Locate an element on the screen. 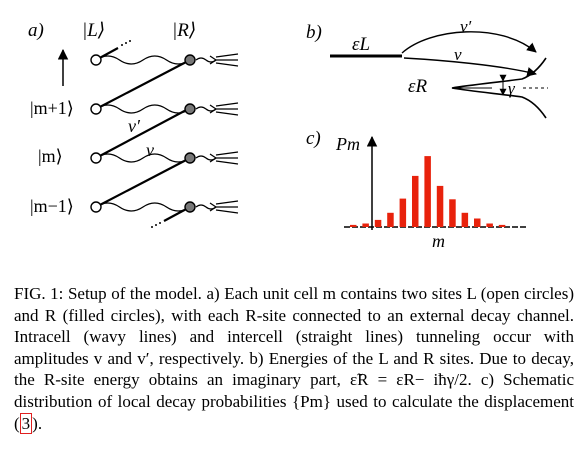 This screenshot has height=474, width=586. caption-label: FIG. 1: is located at coordinates (39, 293).